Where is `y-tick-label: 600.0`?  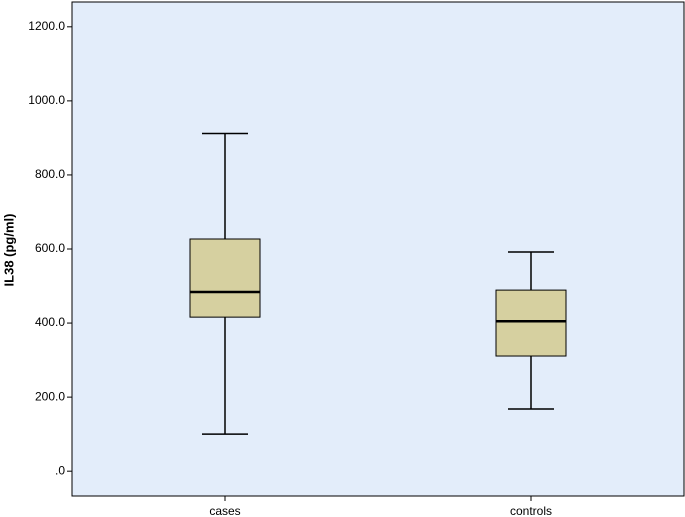
y-tick-label: 600.0 is located at coordinates (50, 248).